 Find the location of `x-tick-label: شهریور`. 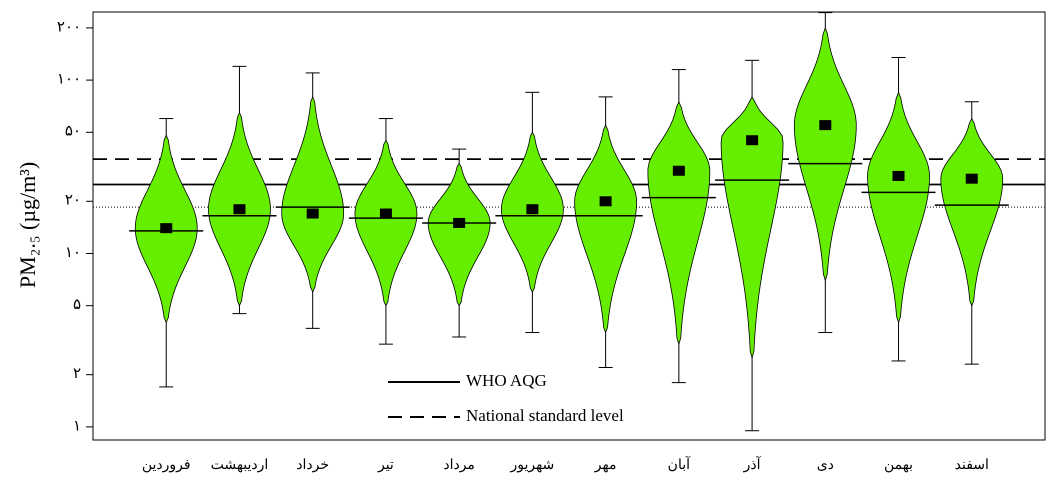

x-tick-label: شهریور is located at coordinates (531, 465).